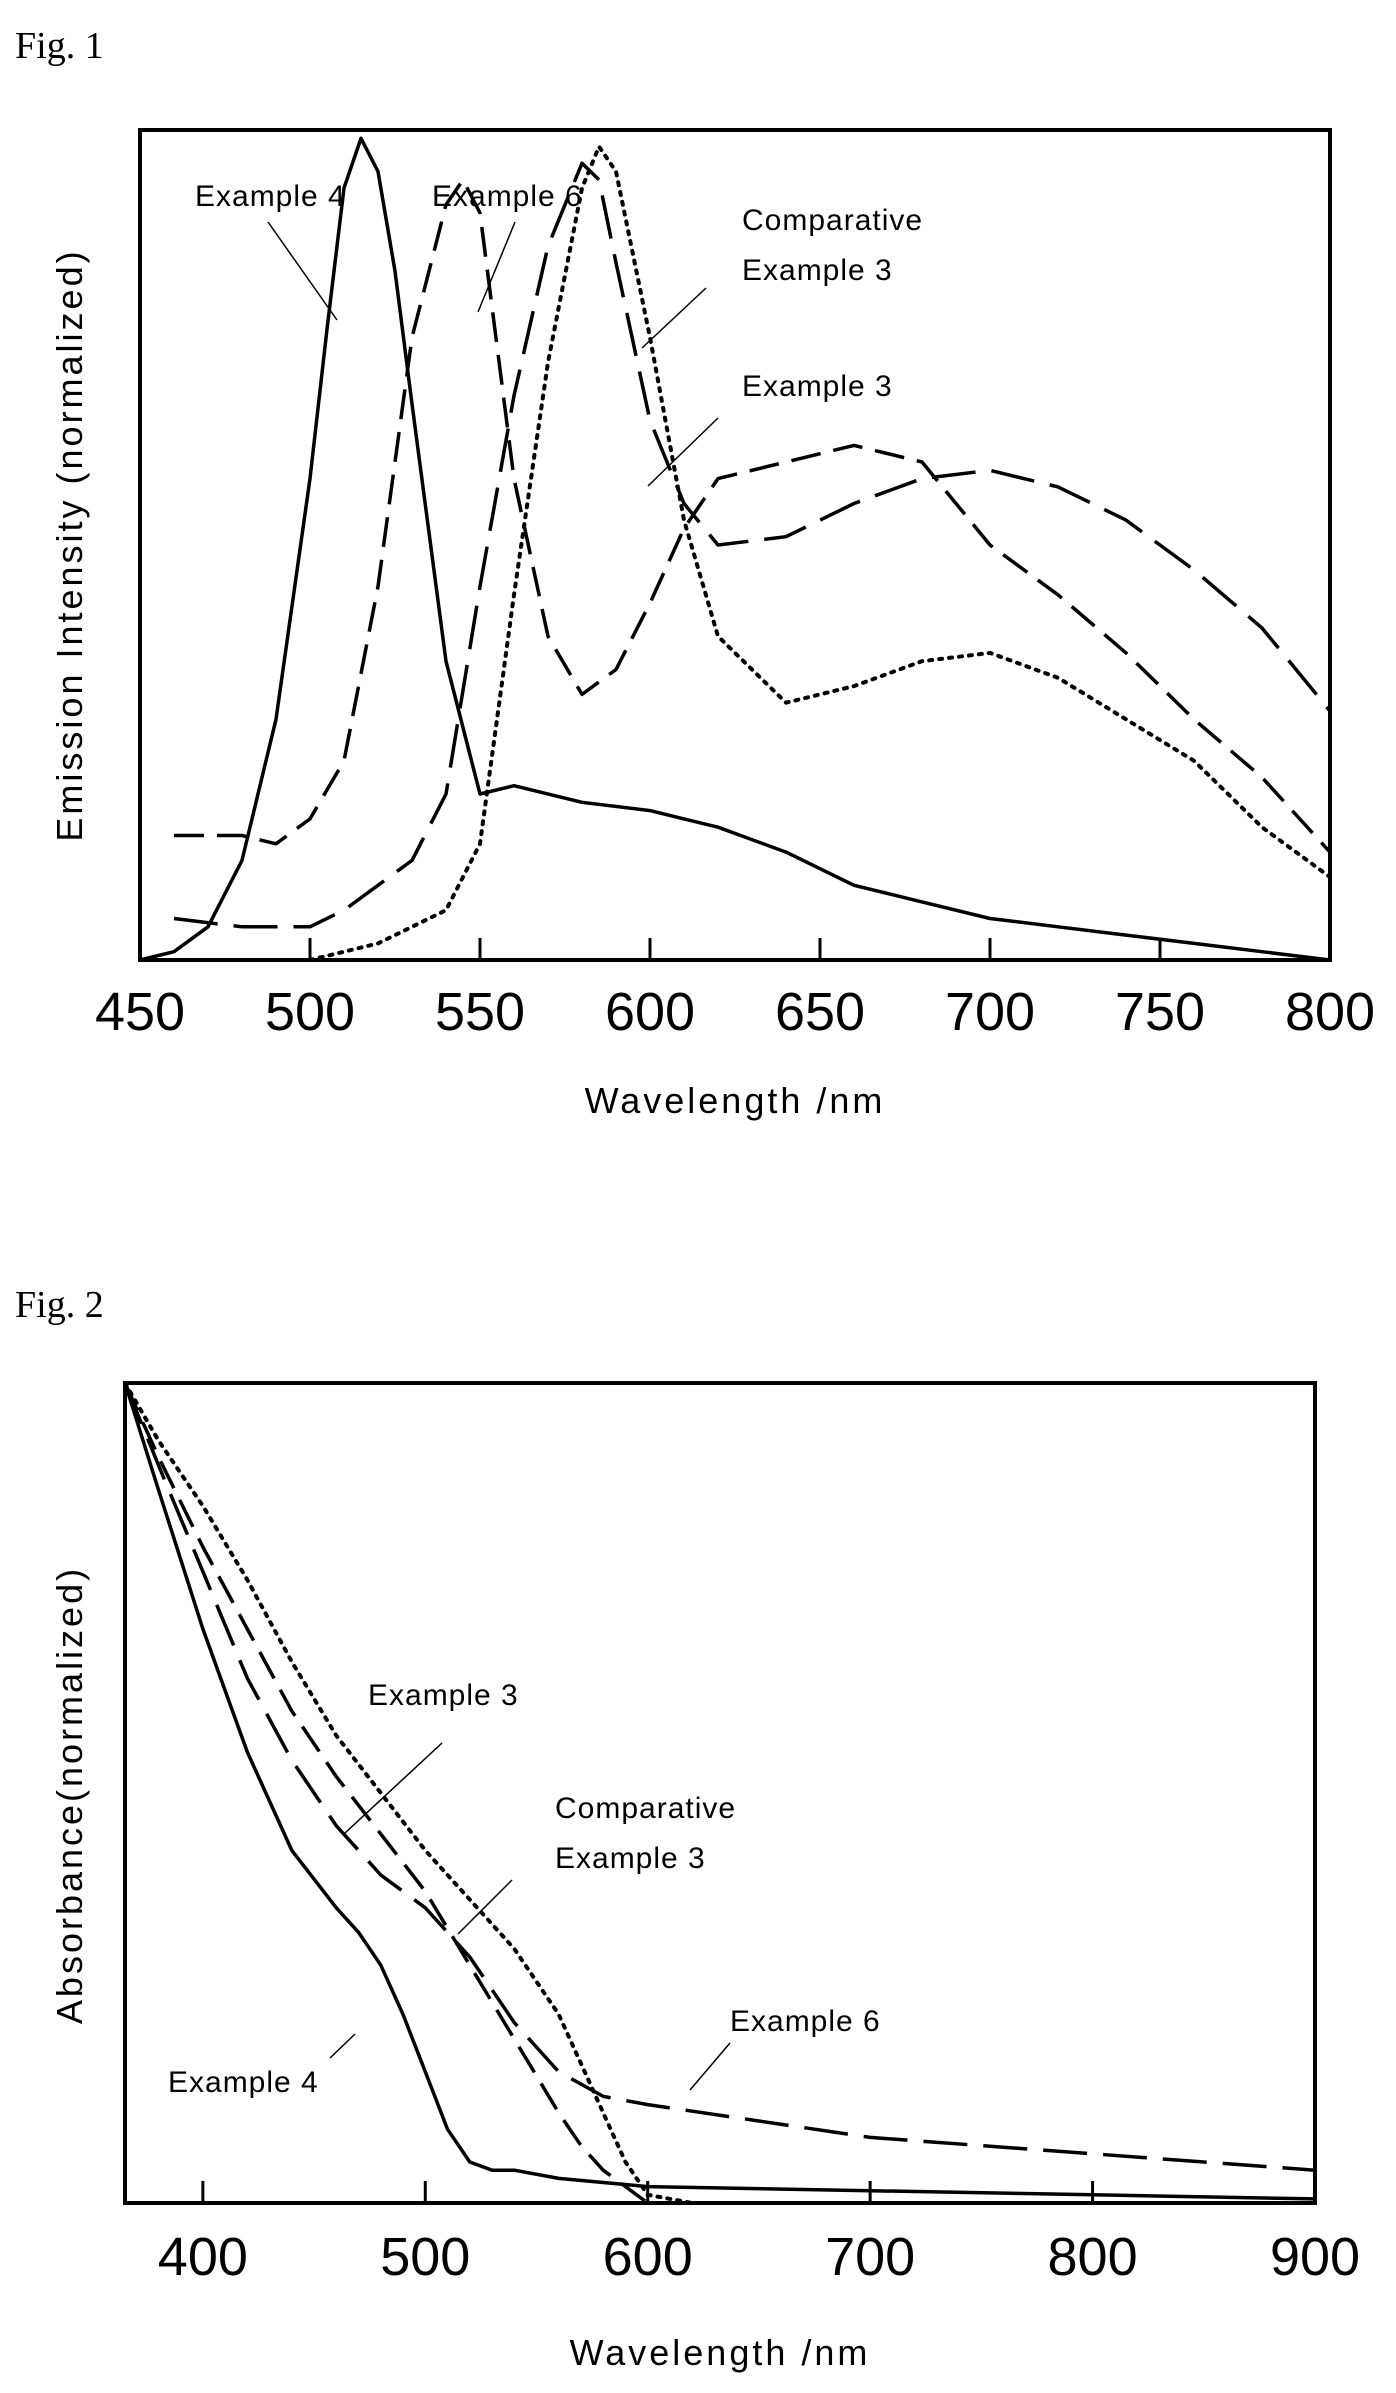 The height and width of the screenshot is (2393, 1396). What do you see at coordinates (820, 1012) in the screenshot?
I see `chart-1-x-tick-label-650: 650` at bounding box center [820, 1012].